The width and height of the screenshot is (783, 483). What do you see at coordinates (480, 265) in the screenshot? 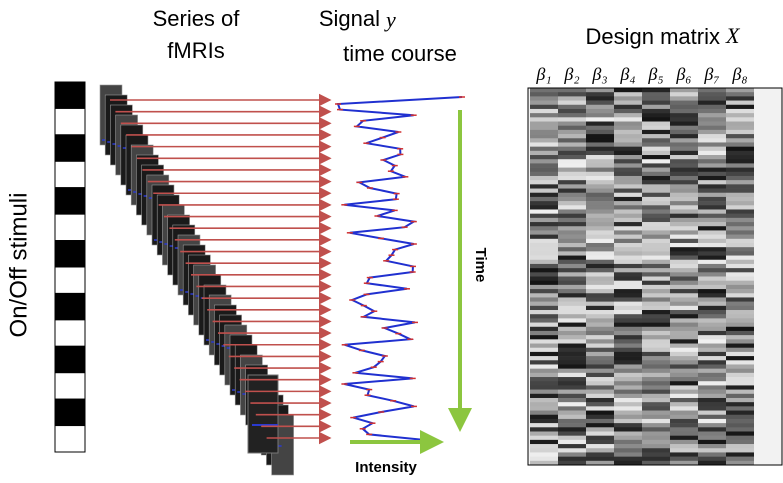
I see `time-label: Time` at bounding box center [480, 265].